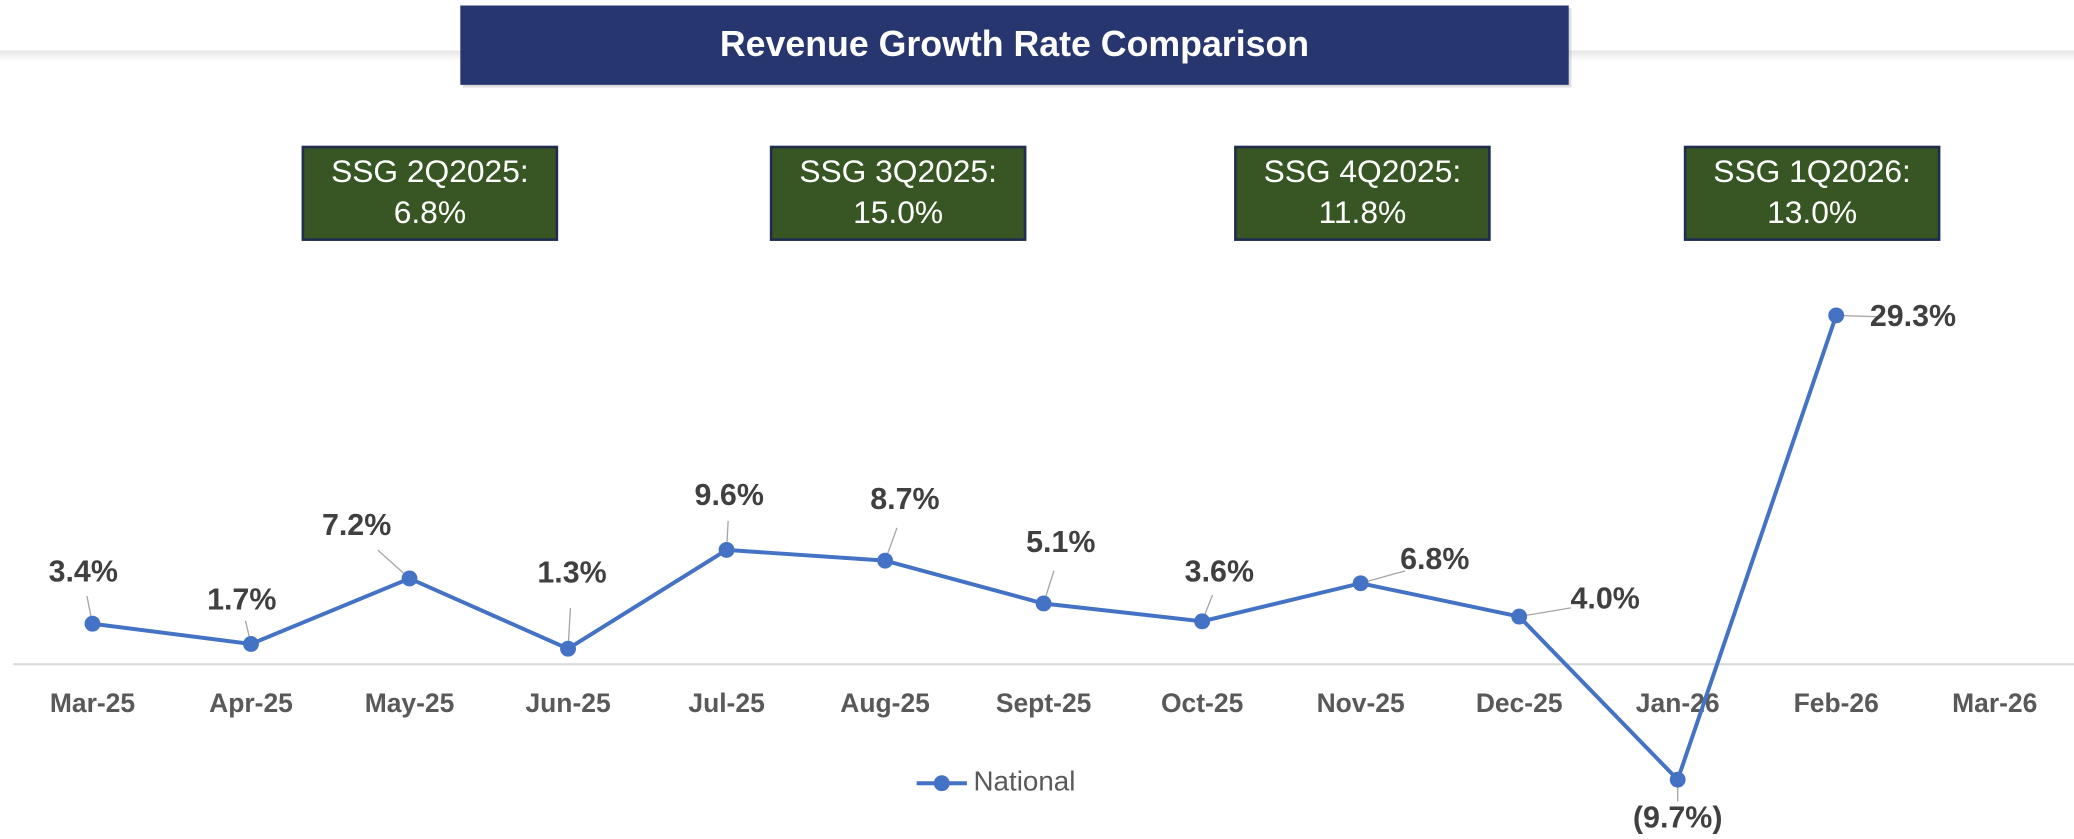 Image resolution: width=2074 pixels, height=839 pixels. Describe the element at coordinates (726, 703) in the screenshot. I see `x-tick-label: Jul-25` at that location.